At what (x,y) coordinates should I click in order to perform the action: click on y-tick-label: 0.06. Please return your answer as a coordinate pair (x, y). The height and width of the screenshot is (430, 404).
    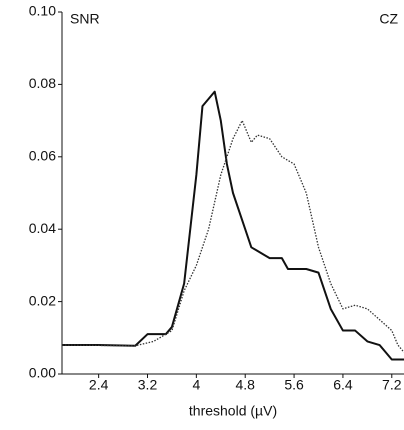
    Looking at the image, I should click on (42, 156).